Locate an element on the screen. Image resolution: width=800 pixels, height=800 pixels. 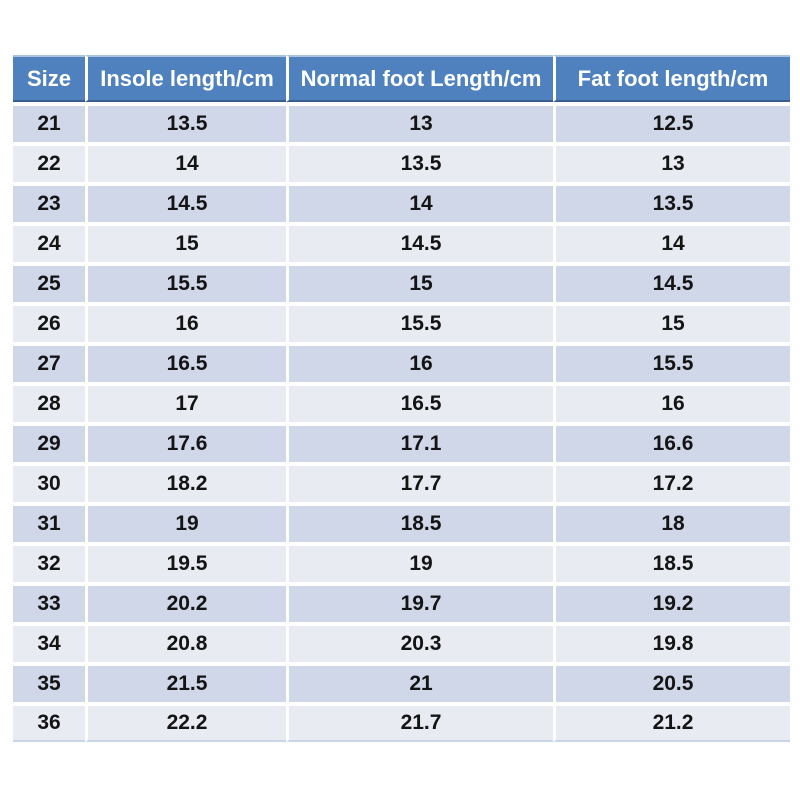
table-row: 21 13.5 13 12.5 is located at coordinates (401, 122).